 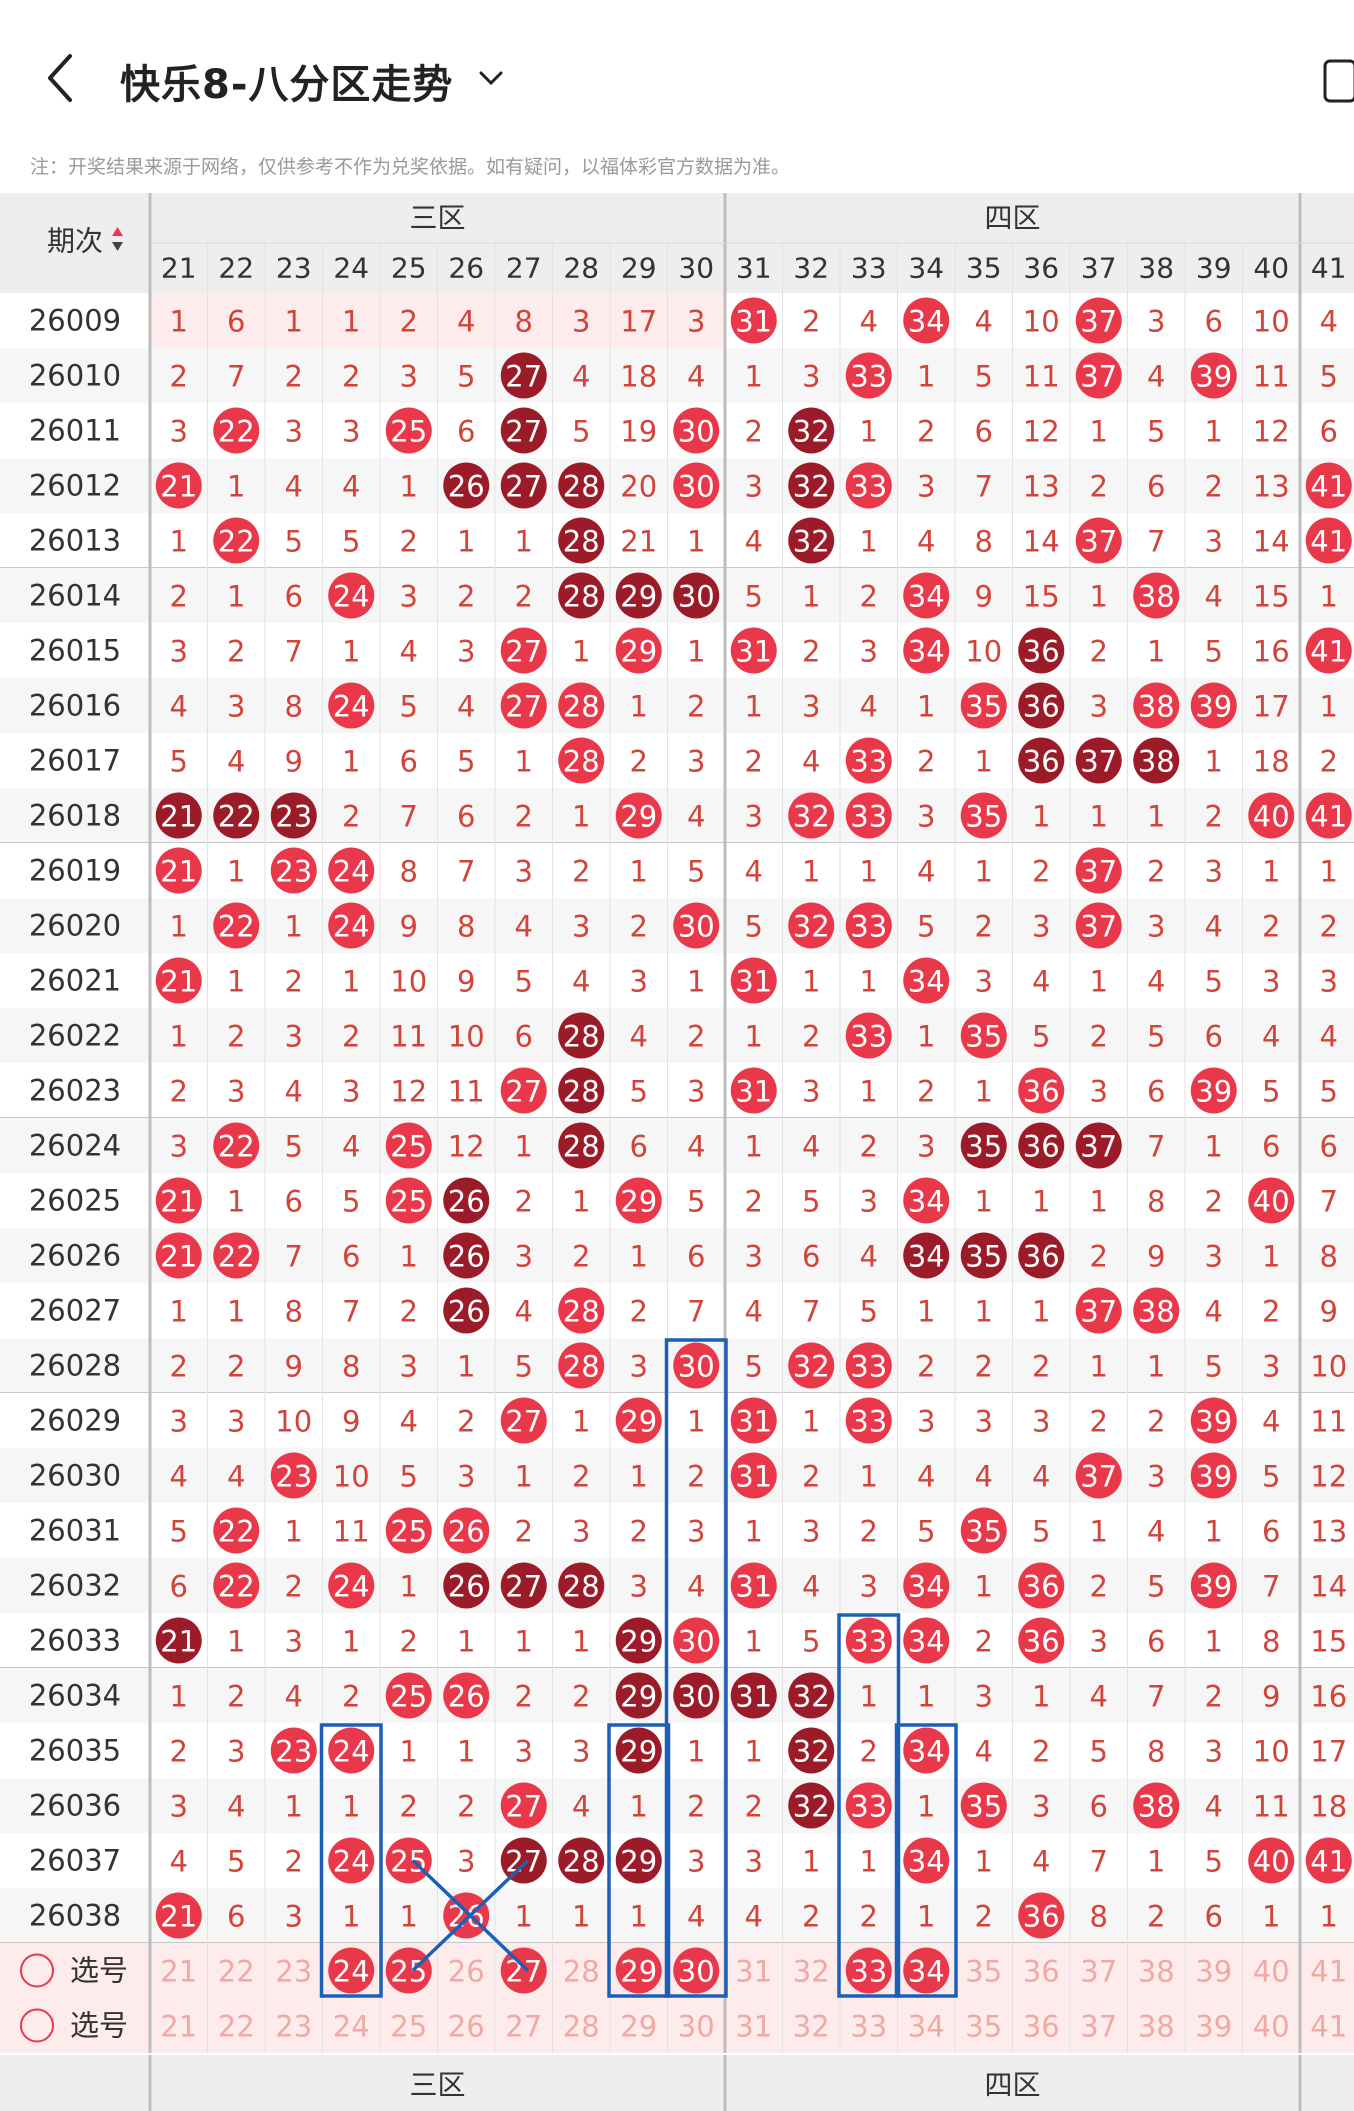 What do you see at coordinates (75, 981) in the screenshot?
I see `period-label: 26021` at bounding box center [75, 981].